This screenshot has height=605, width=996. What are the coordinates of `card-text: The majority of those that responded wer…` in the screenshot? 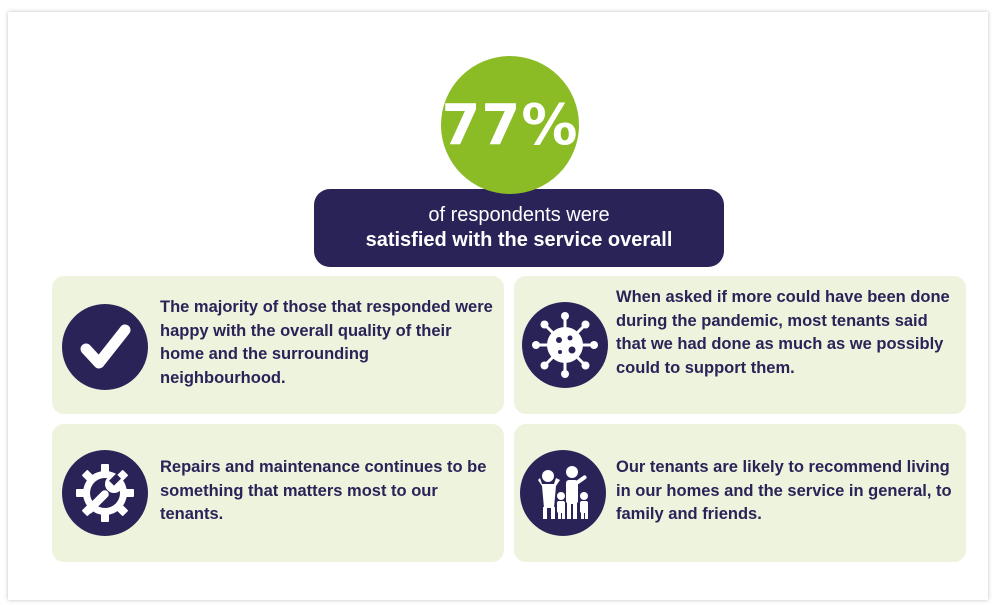 It's located at (326, 342).